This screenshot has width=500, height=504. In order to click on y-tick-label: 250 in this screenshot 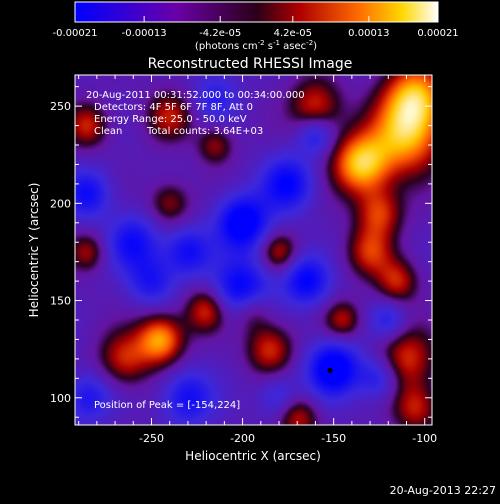, I will do `click(60, 106)`.